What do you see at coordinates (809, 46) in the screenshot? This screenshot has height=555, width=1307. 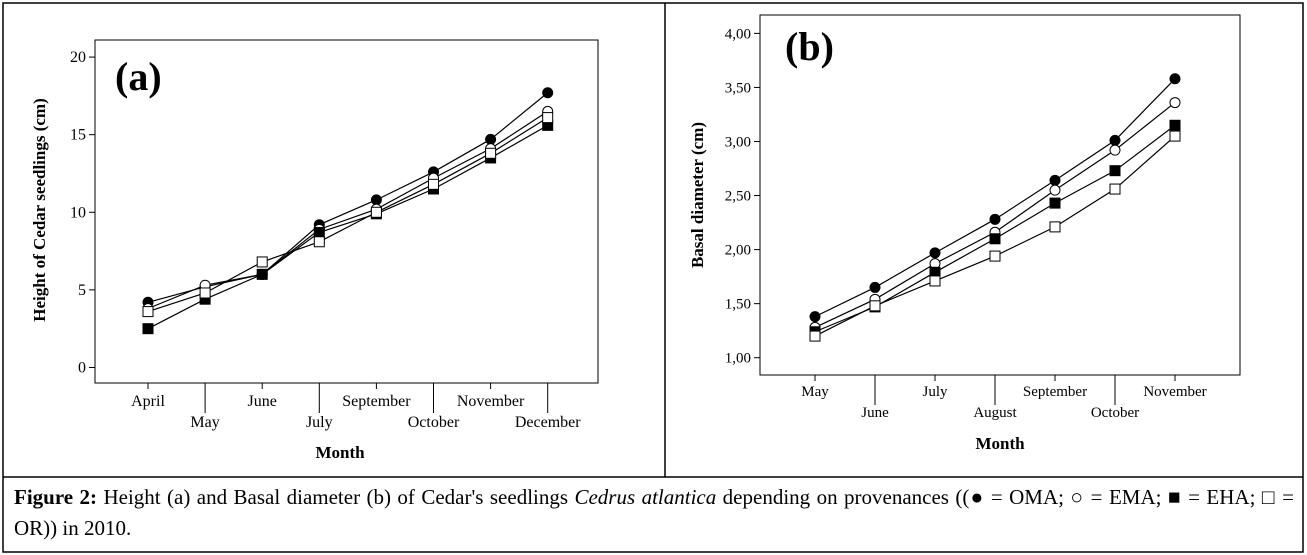 I see `panel-label: (b)` at bounding box center [809, 46].